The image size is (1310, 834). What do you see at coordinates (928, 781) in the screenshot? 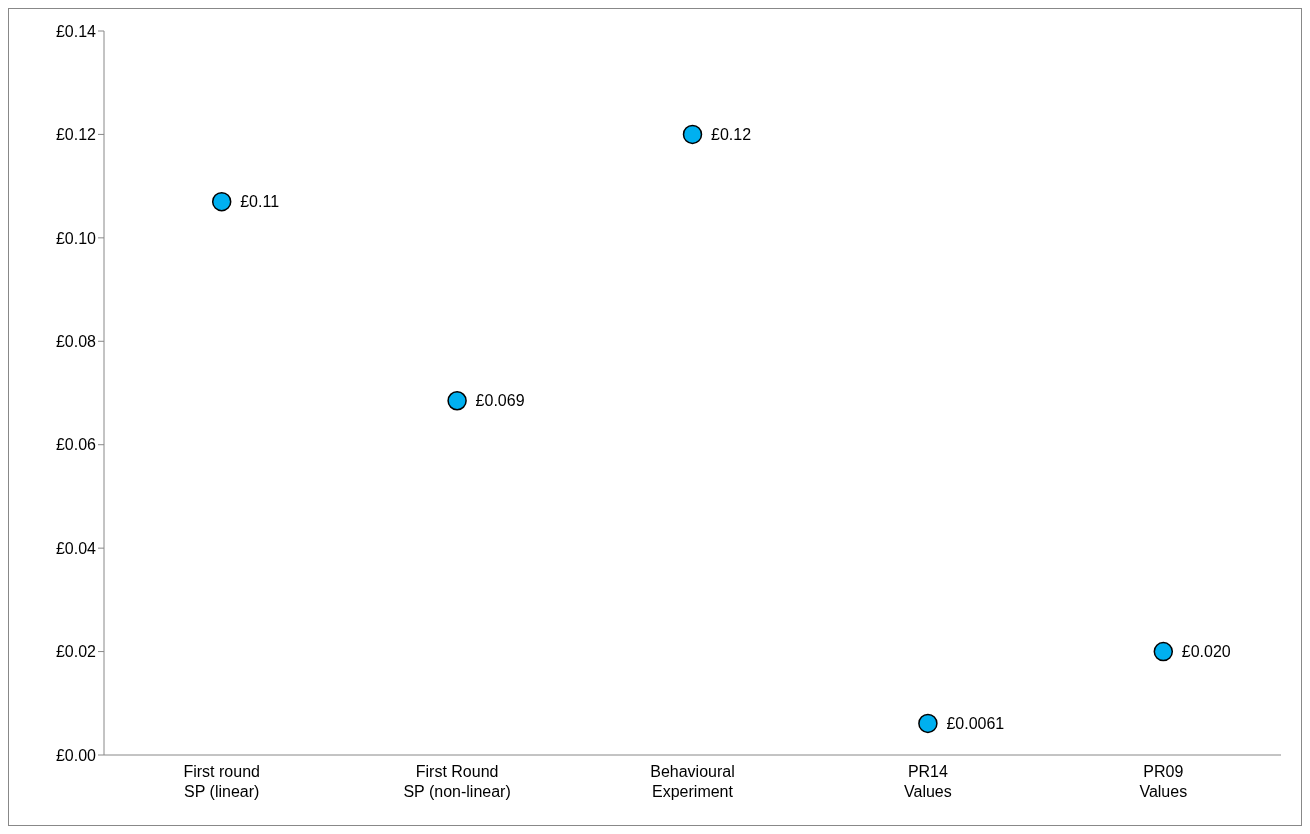
I see `x-tick-label: PR14 Values` at bounding box center [928, 781].